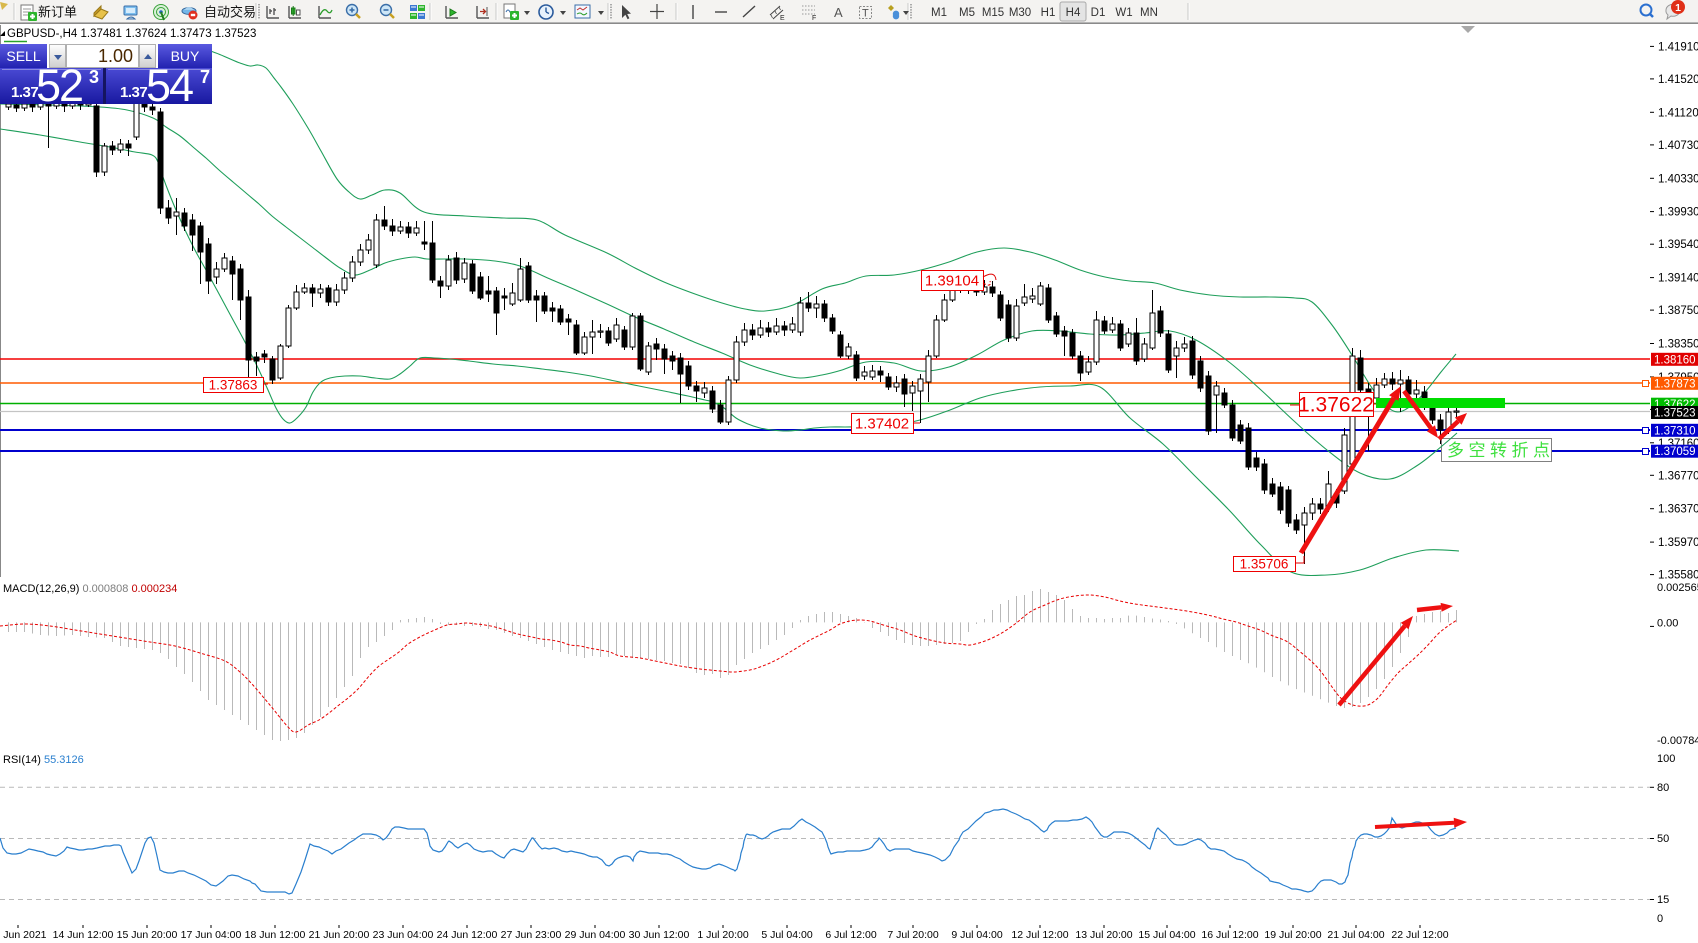 This screenshot has height=943, width=1698. I want to click on svg-text: 27 Jun 23:00, so click(531, 935).